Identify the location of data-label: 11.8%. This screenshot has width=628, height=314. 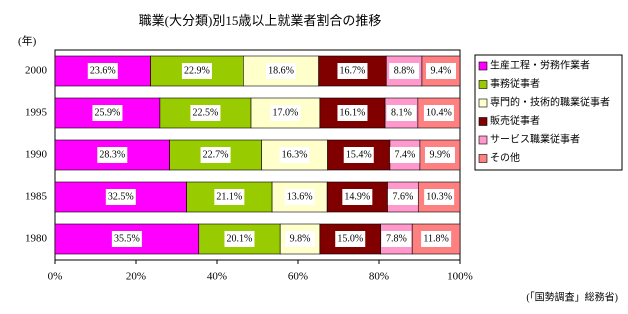
(435, 238).